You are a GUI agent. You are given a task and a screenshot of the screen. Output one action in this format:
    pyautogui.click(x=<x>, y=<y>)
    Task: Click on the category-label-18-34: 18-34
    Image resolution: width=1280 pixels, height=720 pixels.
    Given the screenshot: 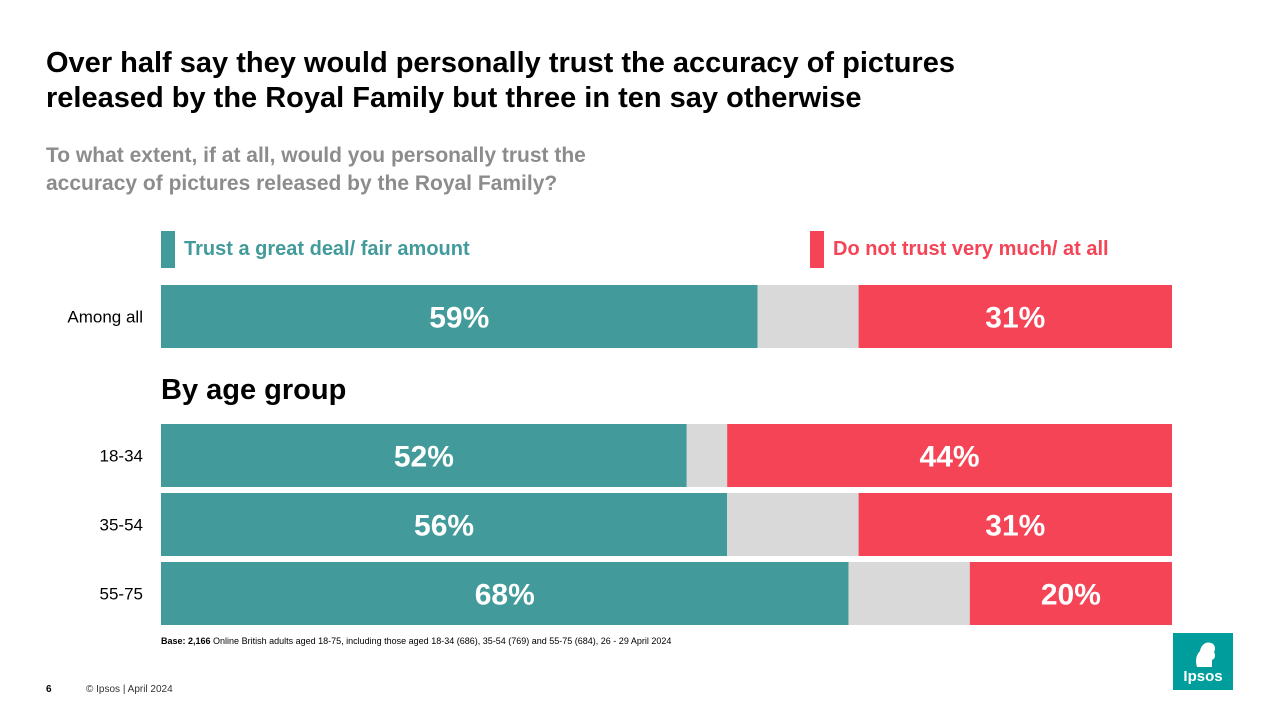 What is the action you would take?
    pyautogui.click(x=121, y=456)
    